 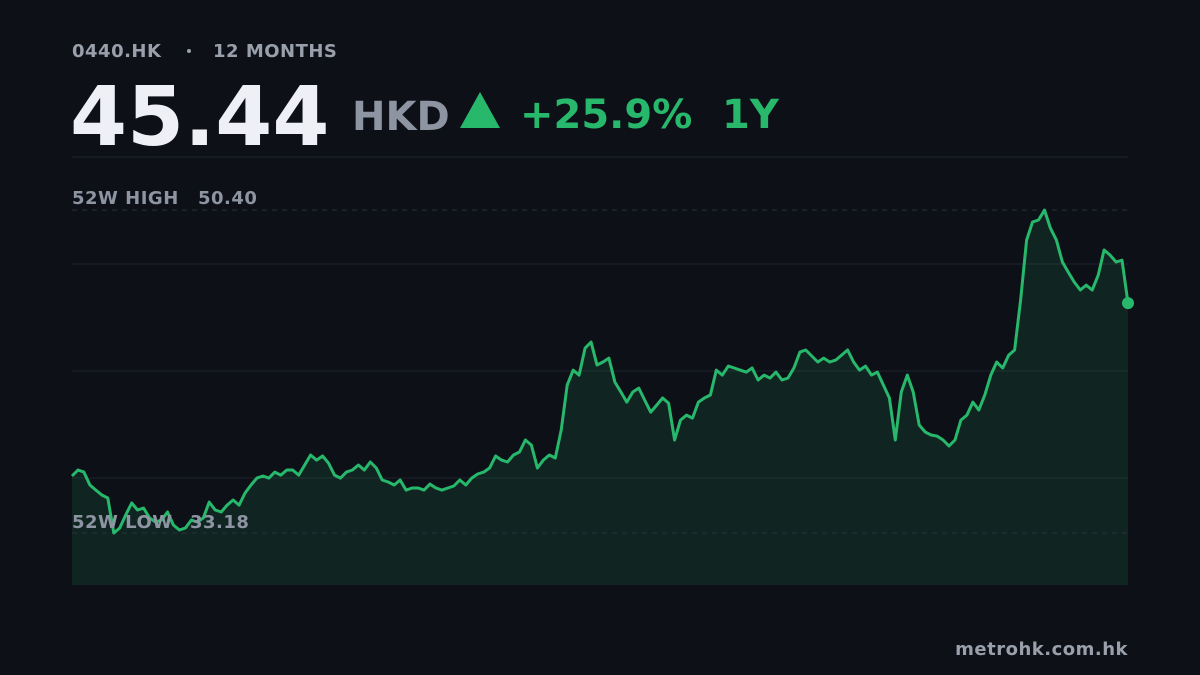 What do you see at coordinates (125, 198) in the screenshot?
I see `high-label: 52W HIGH` at bounding box center [125, 198].